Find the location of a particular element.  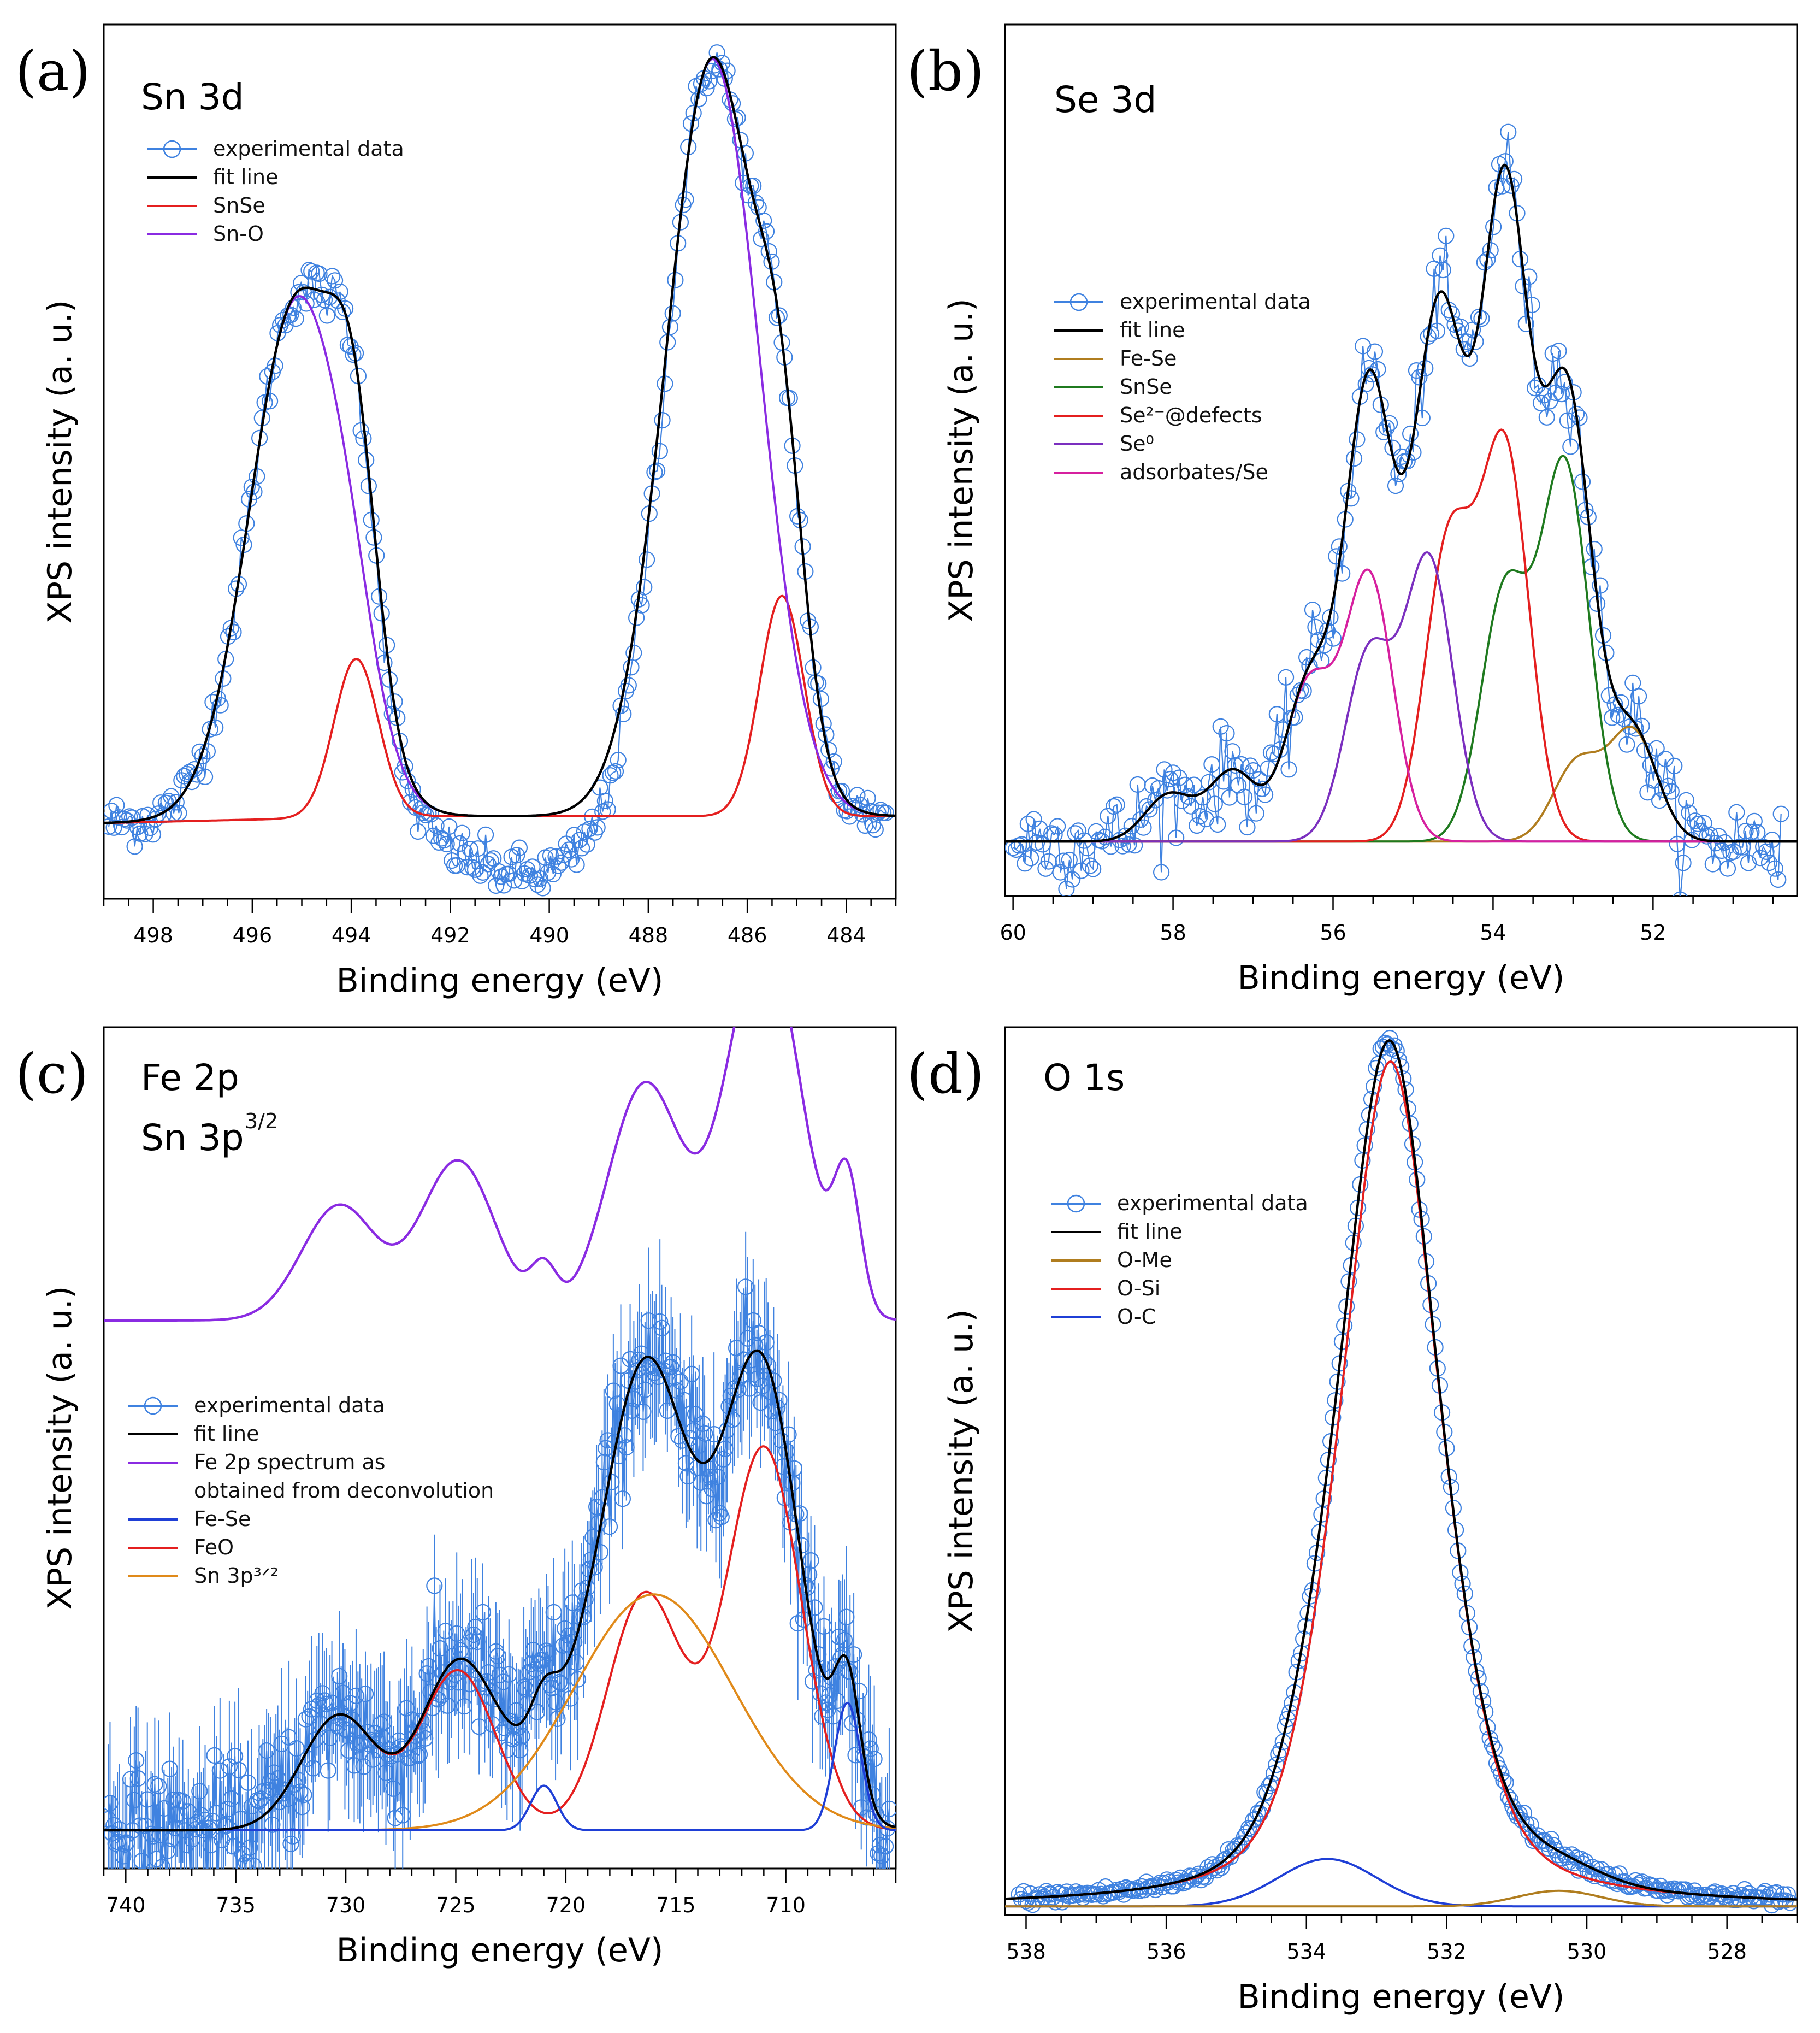

x-tick-label: 534 is located at coordinates (1307, 1952).